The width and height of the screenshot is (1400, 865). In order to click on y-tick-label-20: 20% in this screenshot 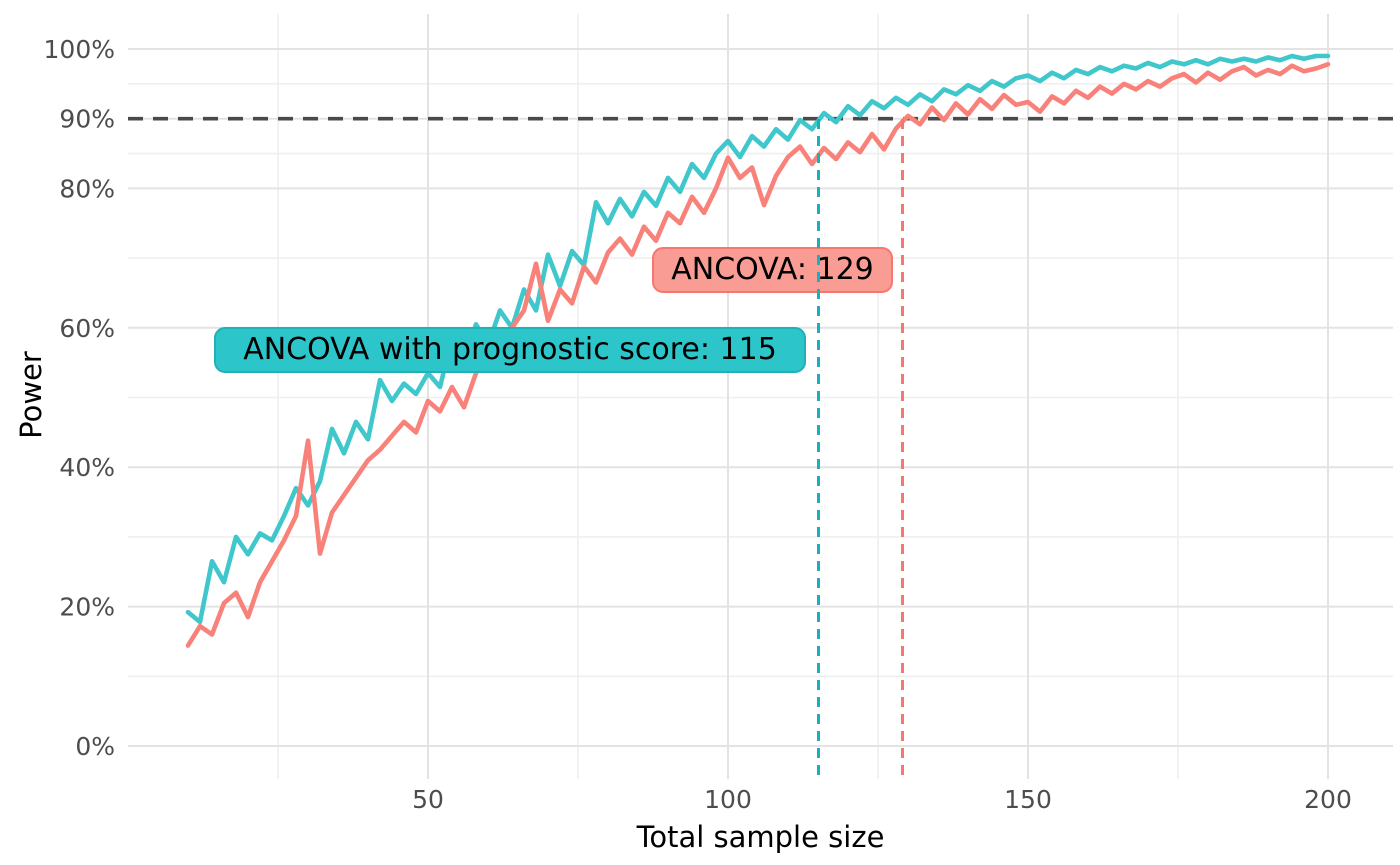, I will do `click(87, 607)`.